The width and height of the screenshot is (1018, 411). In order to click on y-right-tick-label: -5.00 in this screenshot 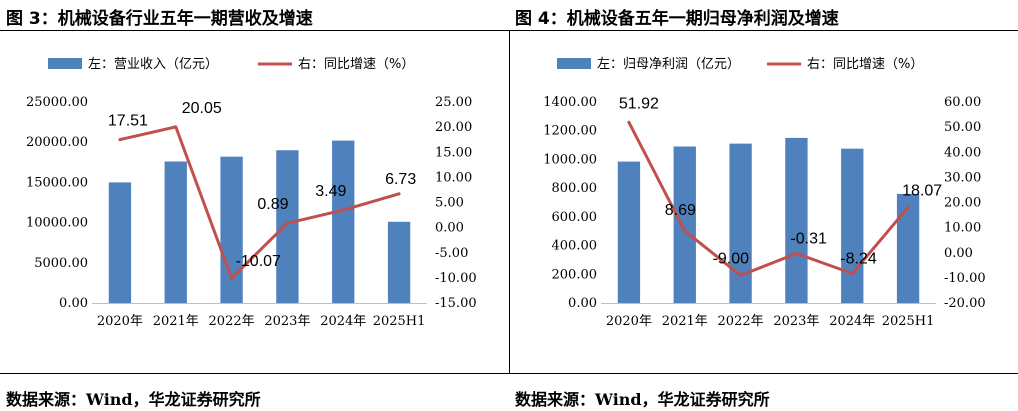, I will do `click(451, 253)`.